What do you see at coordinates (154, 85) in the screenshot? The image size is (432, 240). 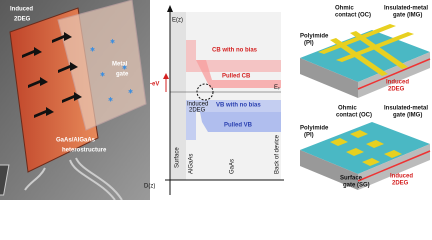 I see `bias-label: -eV` at bounding box center [154, 85].